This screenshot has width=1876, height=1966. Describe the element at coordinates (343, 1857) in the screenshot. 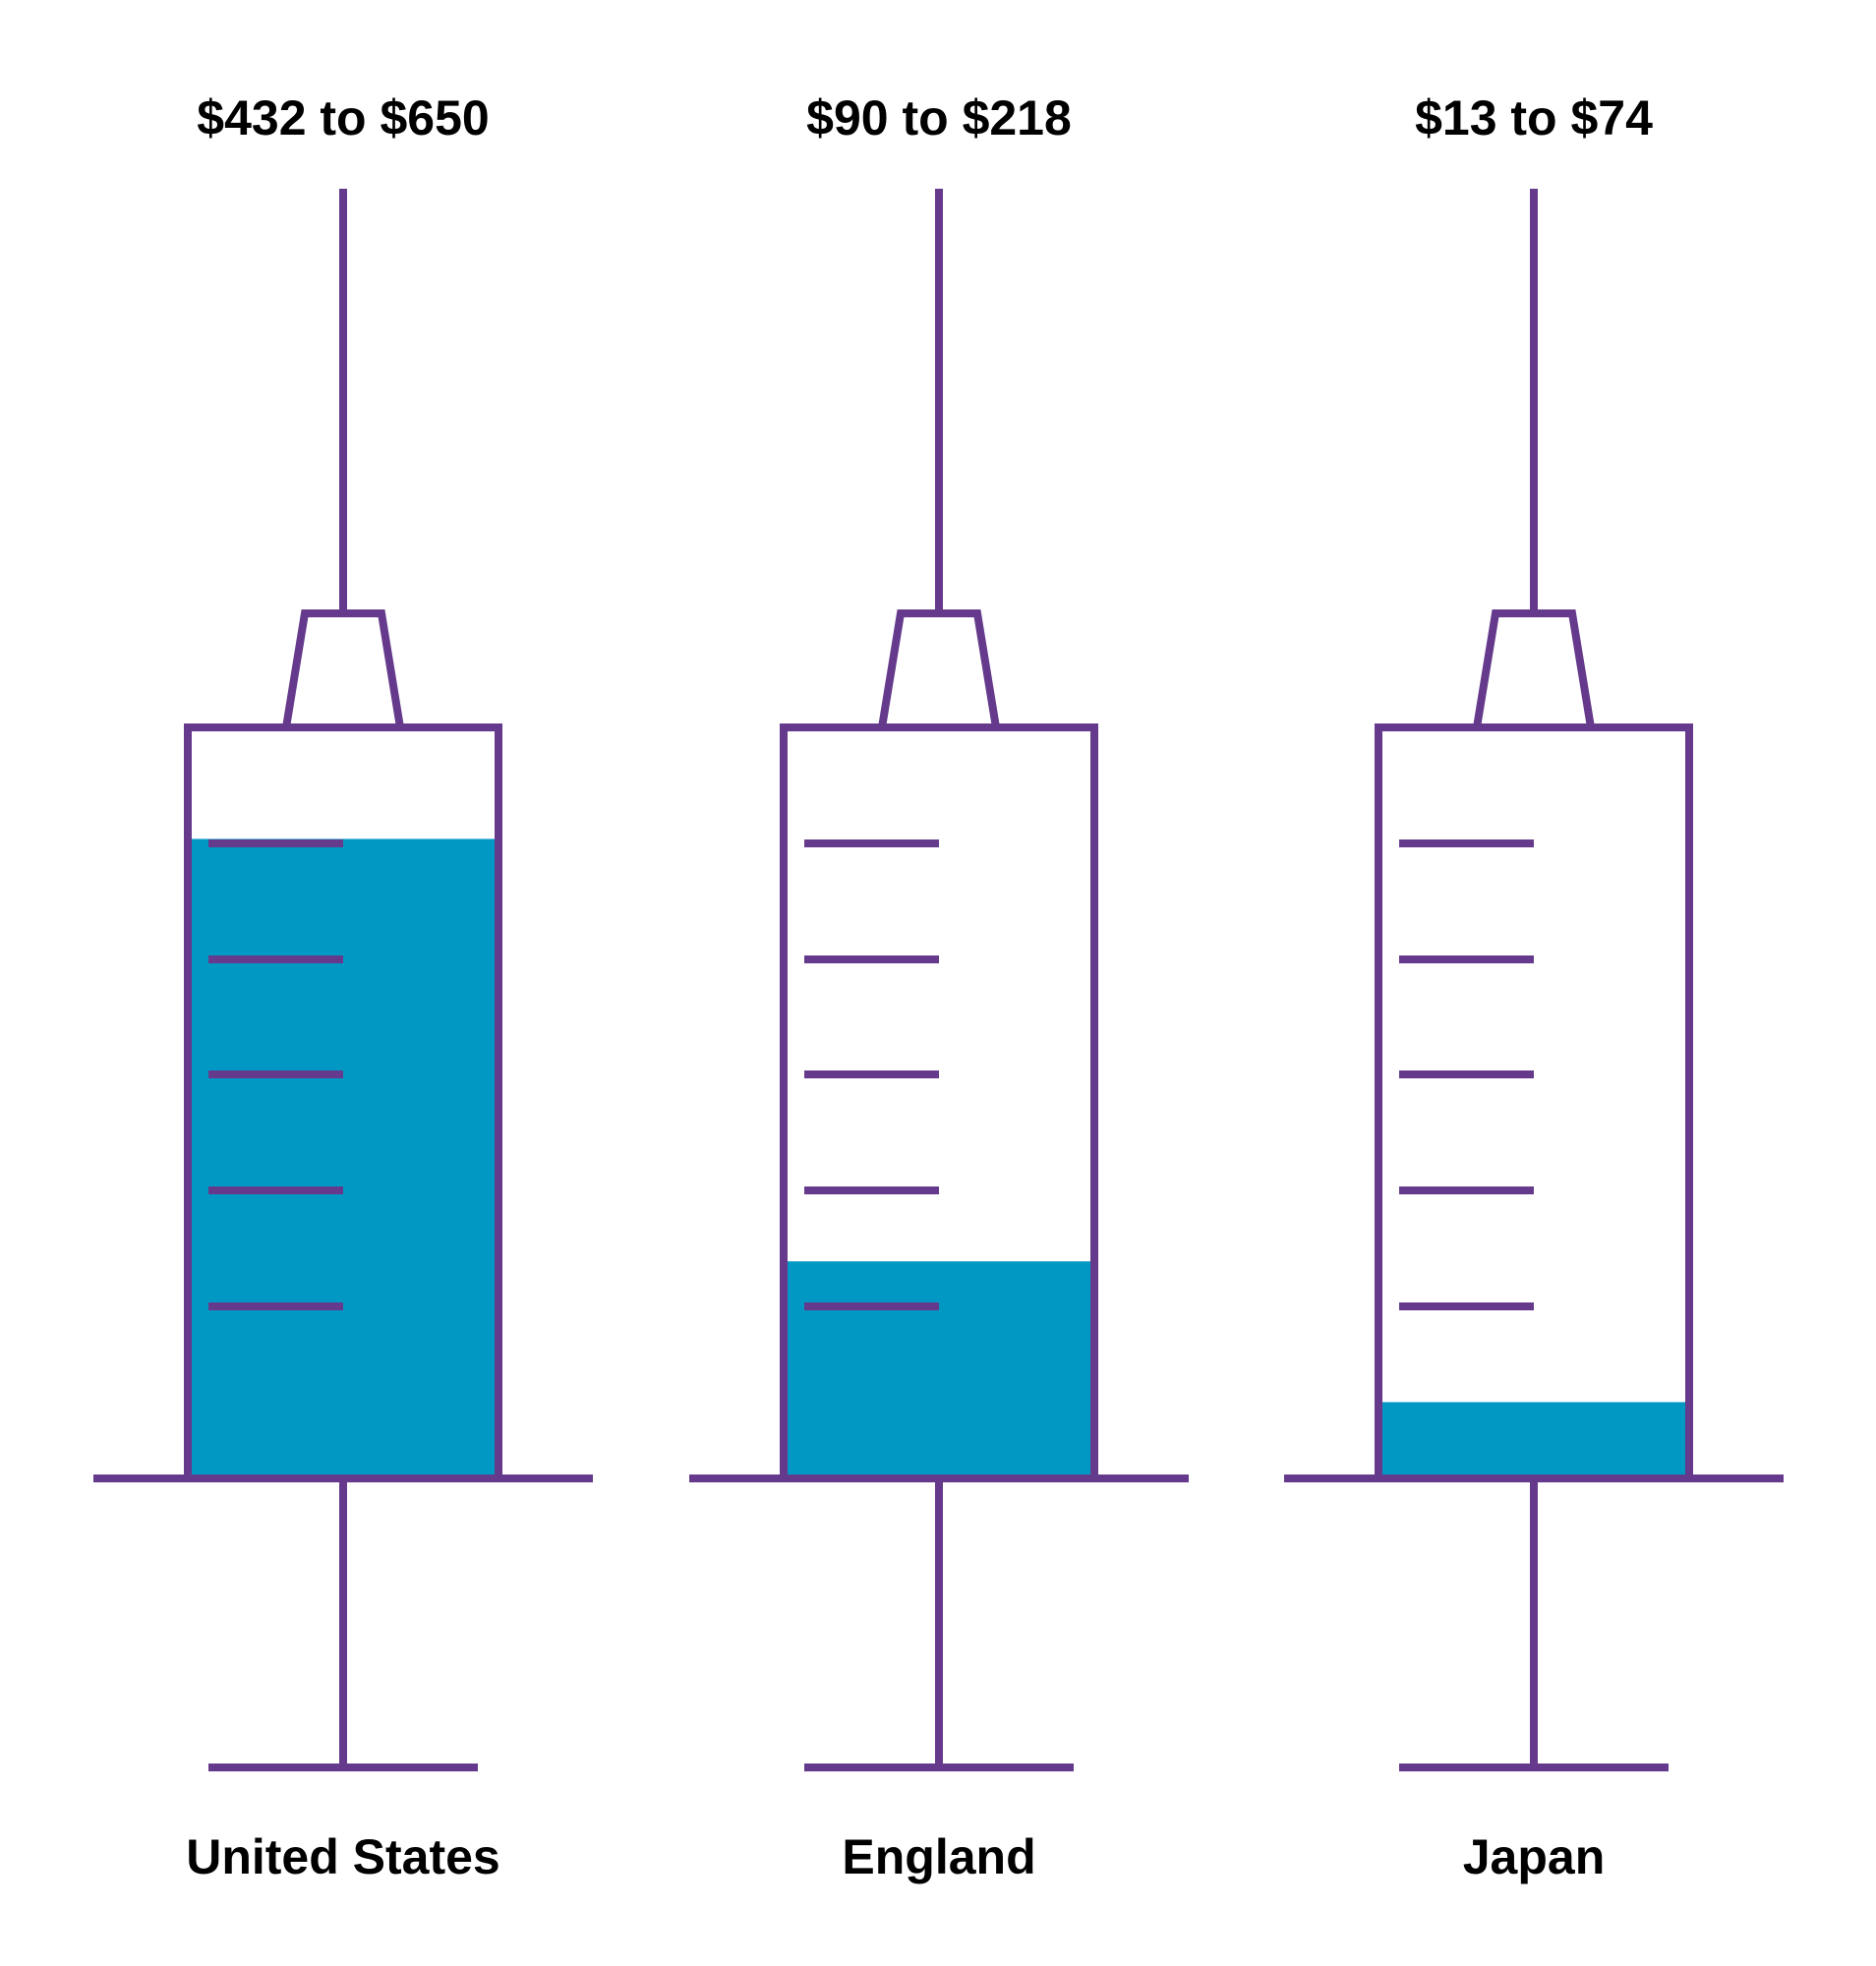

I see `country-label: United States` at that location.